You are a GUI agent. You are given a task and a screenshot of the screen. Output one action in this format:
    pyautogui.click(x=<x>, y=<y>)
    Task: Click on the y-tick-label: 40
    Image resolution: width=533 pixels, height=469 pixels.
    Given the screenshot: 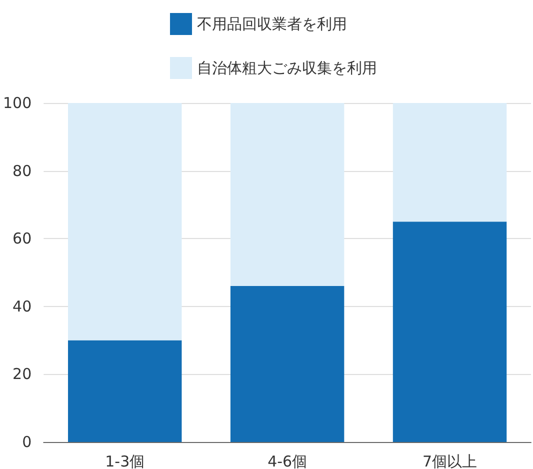 What is the action you would take?
    pyautogui.click(x=22, y=306)
    